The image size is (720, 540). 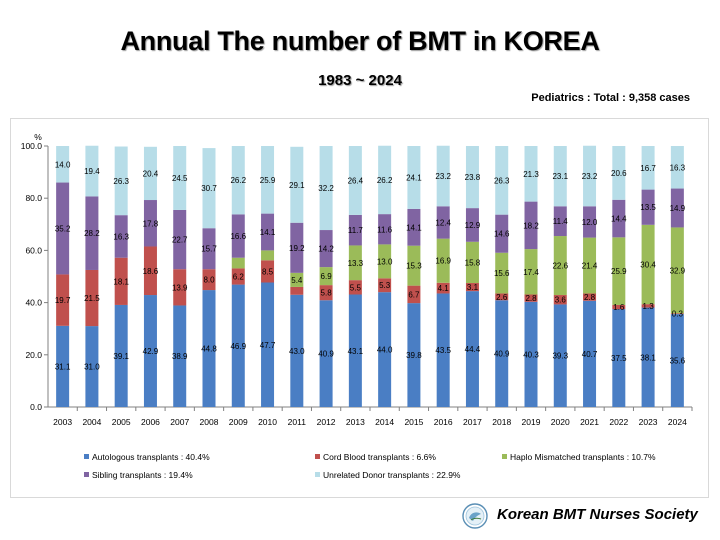 I want to click on value-label-unrel: 24.5, so click(x=180, y=178).